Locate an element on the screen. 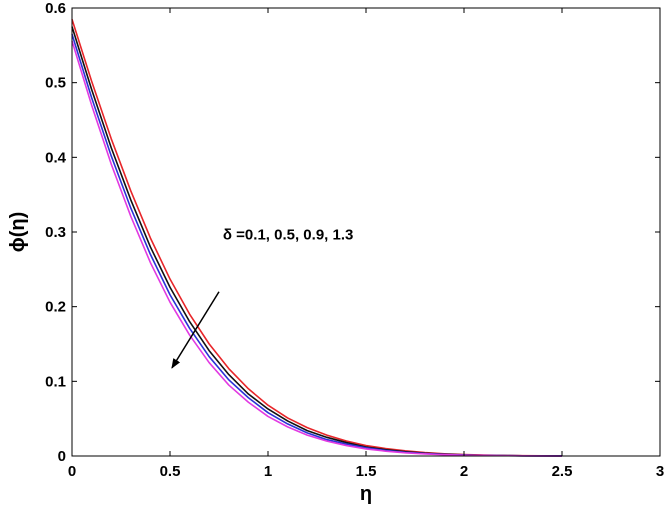 This screenshot has height=512, width=668. x-tick-label-1: 0.5 is located at coordinates (170, 471).